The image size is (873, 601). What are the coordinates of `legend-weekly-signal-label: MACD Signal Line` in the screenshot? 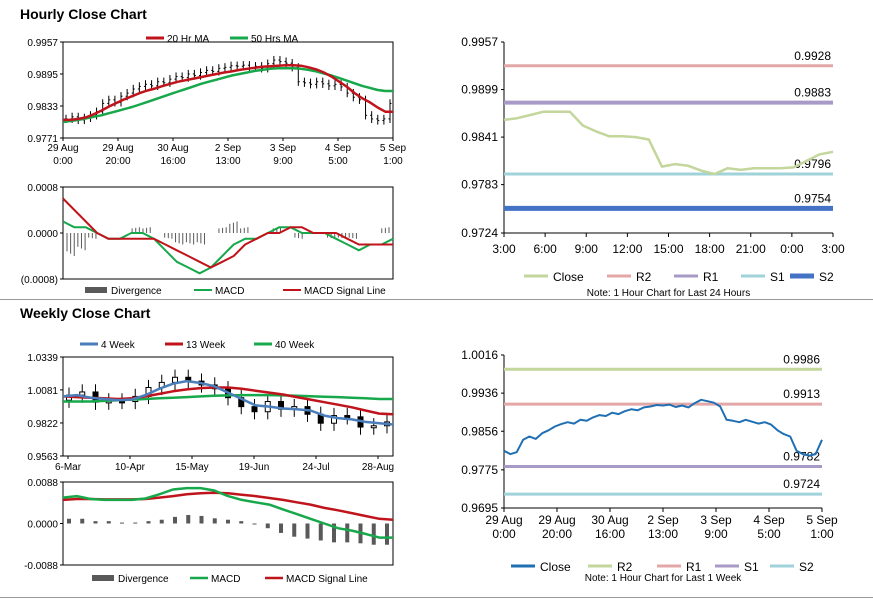 It's located at (327, 579).